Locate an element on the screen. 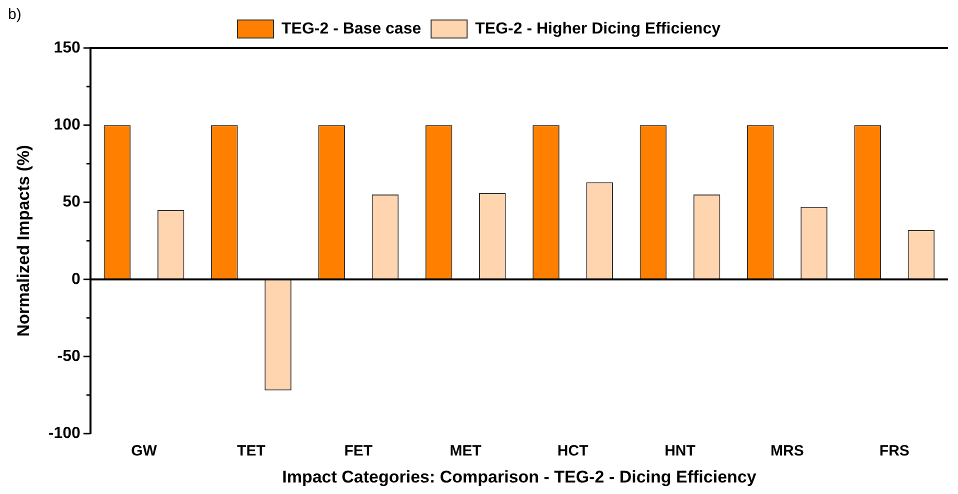  x-tick-label: HNT is located at coordinates (680, 451).